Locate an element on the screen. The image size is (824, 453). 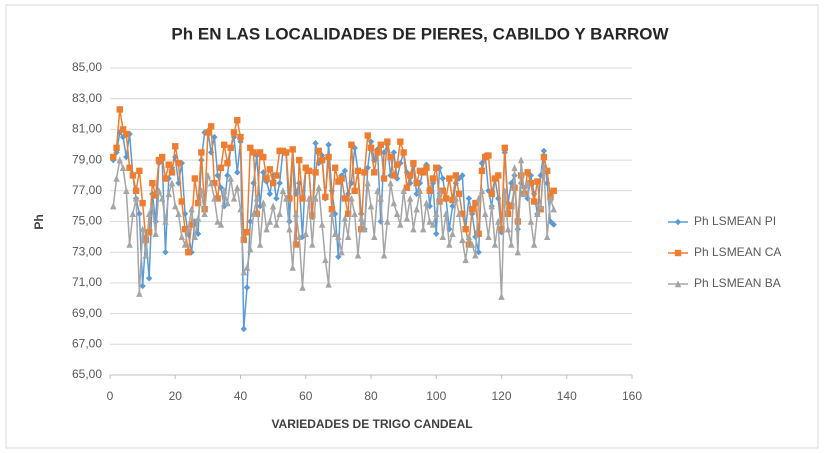
x-tick-label: 80 is located at coordinates (371, 396).